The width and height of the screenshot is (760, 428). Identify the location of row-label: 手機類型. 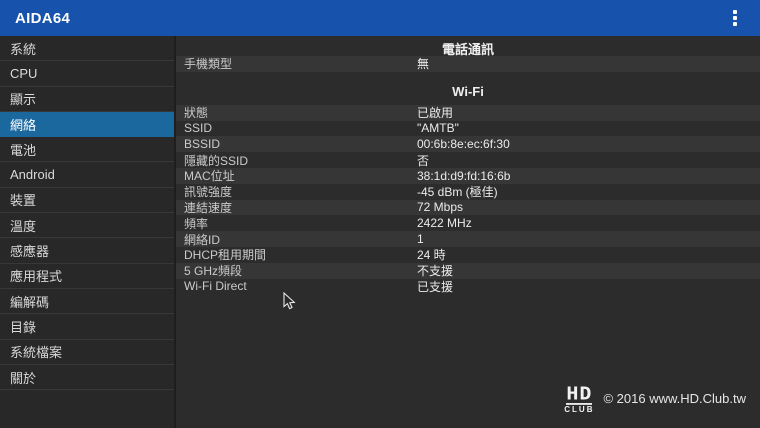
(208, 64).